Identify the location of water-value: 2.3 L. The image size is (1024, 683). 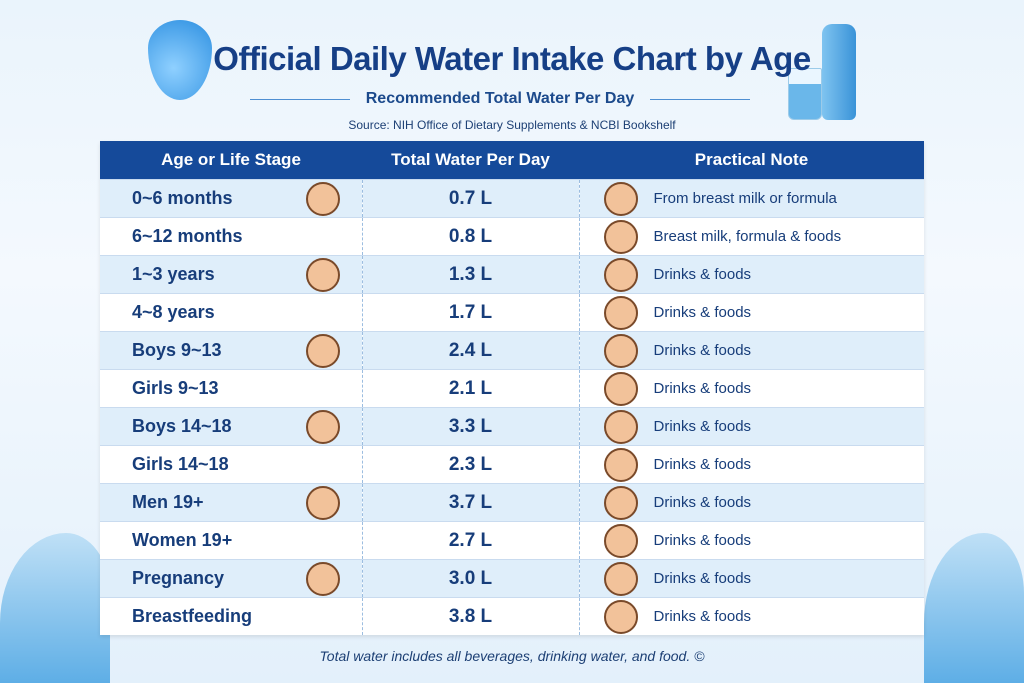
(470, 464).